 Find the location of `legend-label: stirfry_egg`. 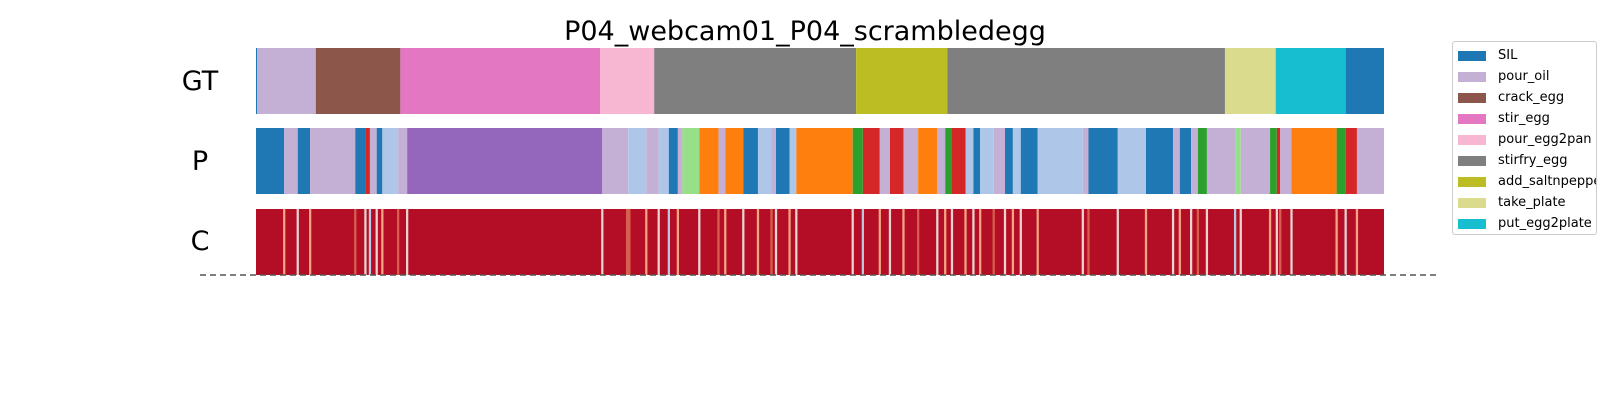

legend-label: stirfry_egg is located at coordinates (1533, 160).